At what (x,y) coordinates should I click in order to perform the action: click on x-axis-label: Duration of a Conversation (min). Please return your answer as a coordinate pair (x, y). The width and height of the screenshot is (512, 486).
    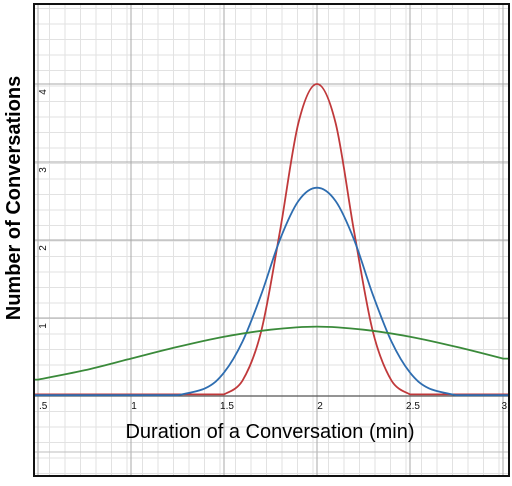
    Looking at the image, I should click on (269, 432).